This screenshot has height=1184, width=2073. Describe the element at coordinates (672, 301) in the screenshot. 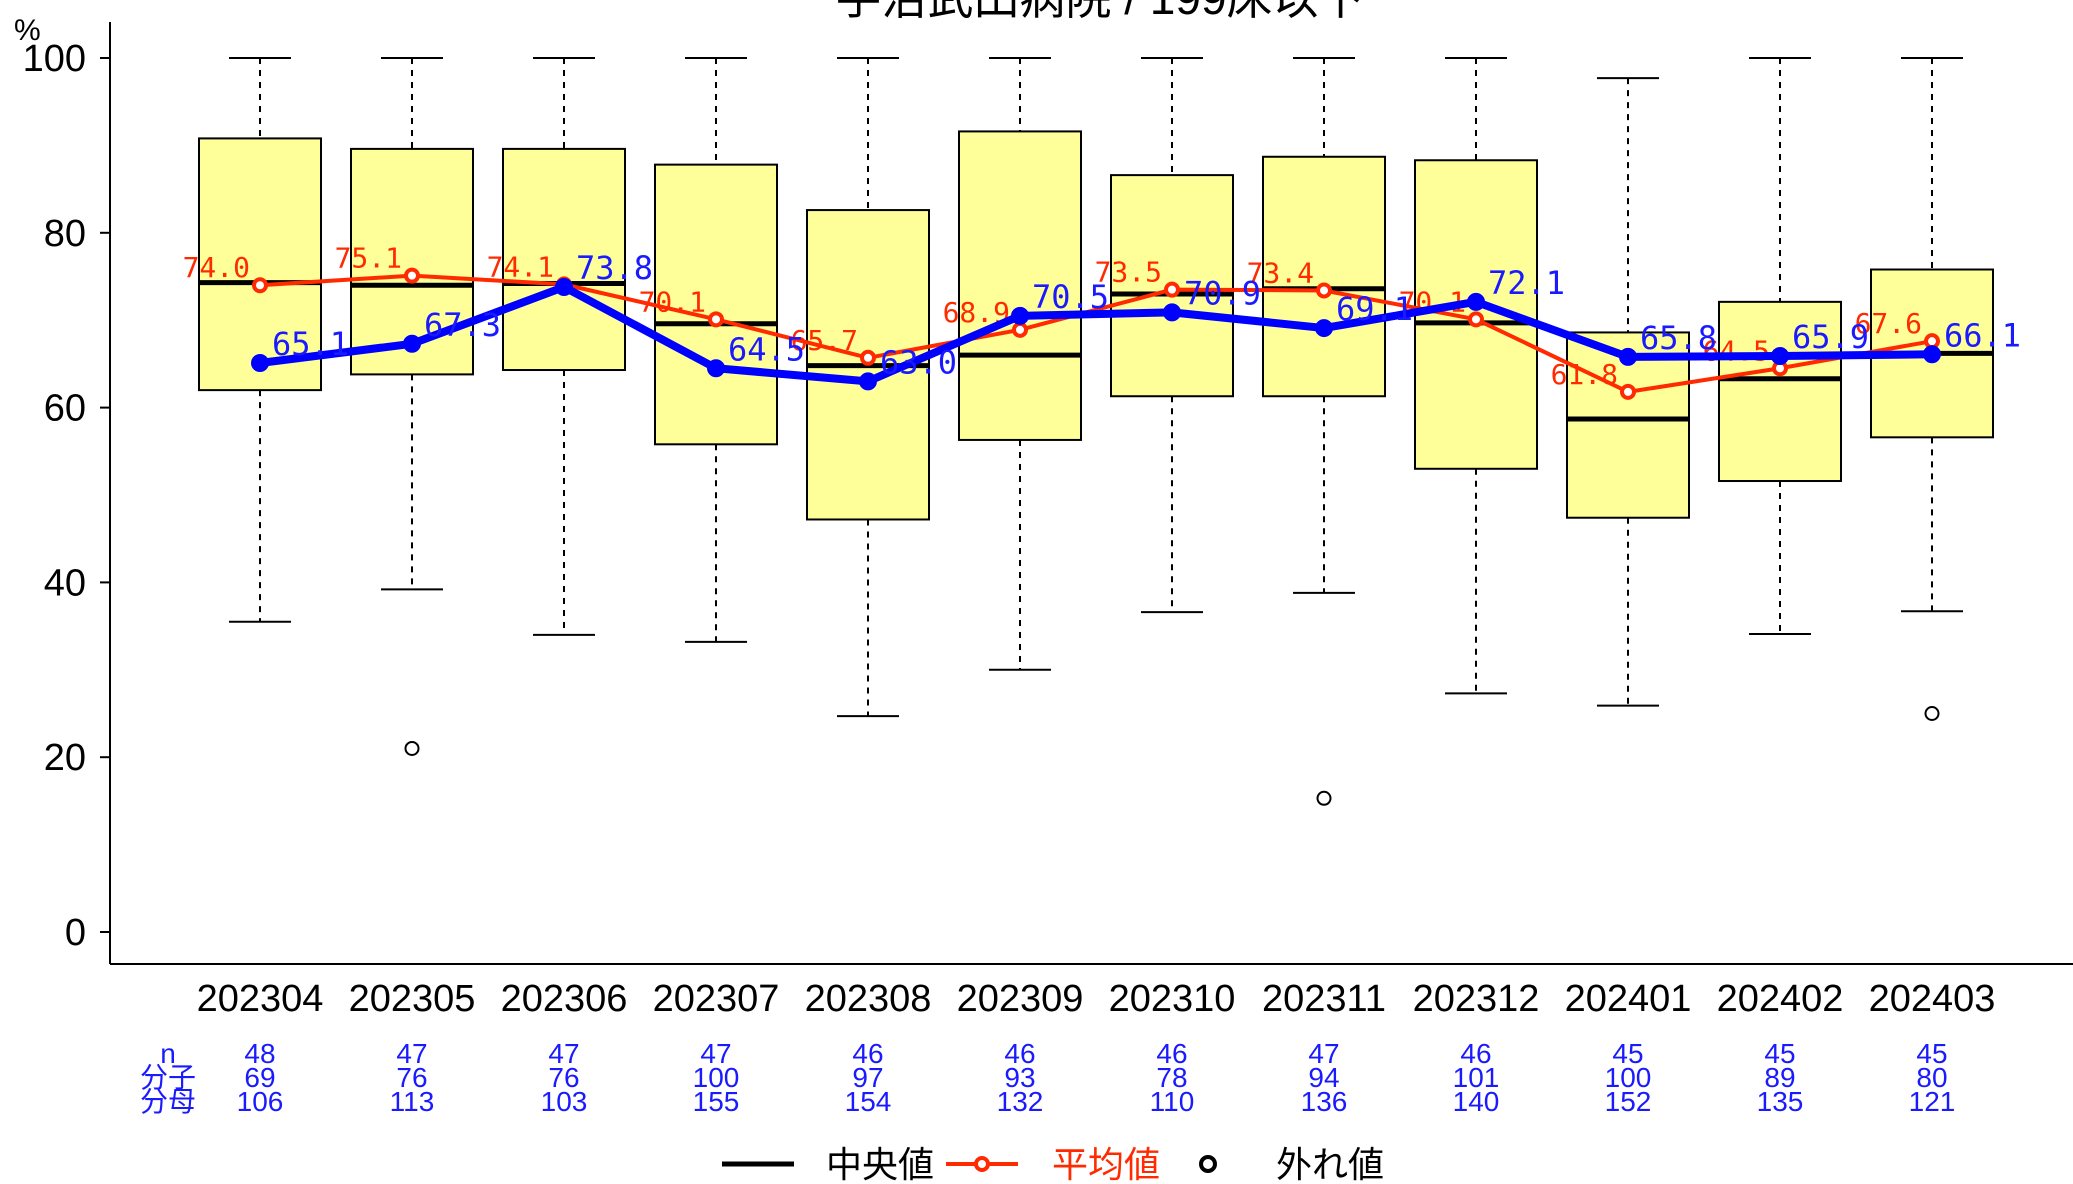

I see `mean-value-label: 70.1` at that location.